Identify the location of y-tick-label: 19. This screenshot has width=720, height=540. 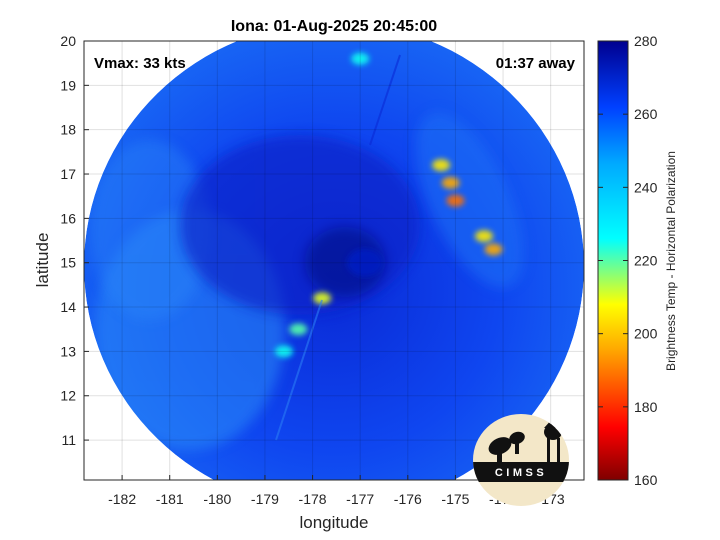
(68, 85).